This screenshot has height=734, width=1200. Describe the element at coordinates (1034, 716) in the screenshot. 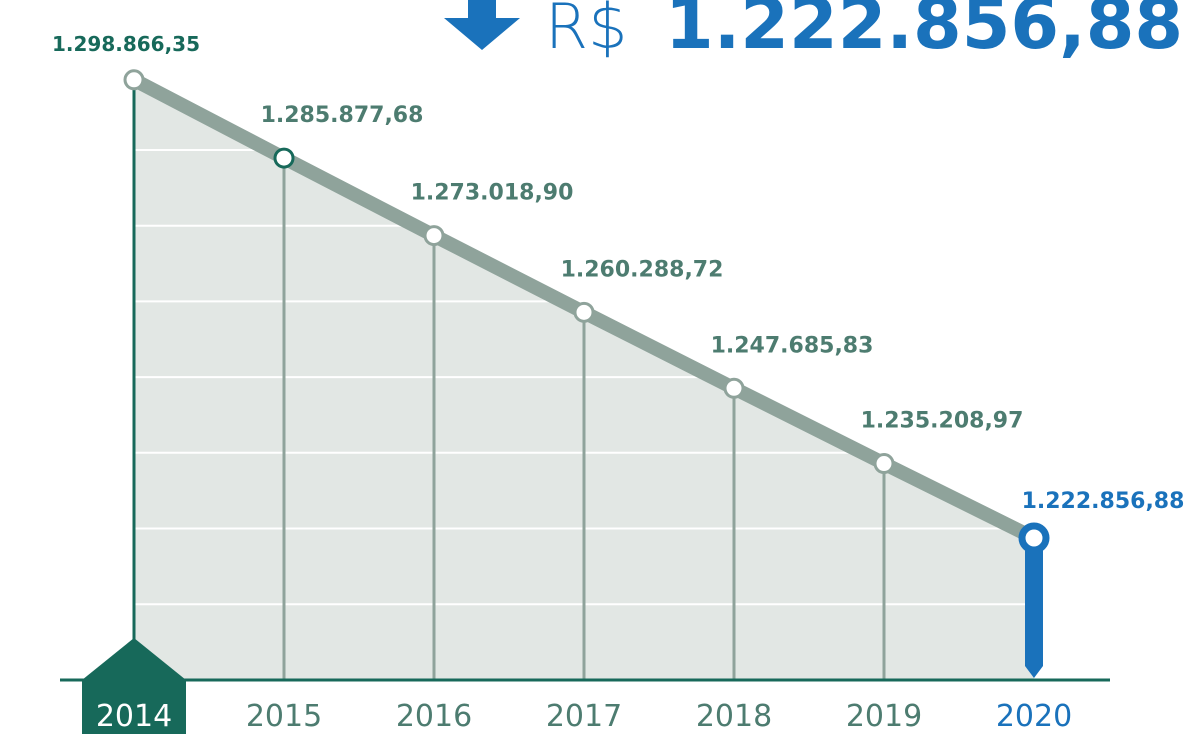

I see `x-tick-label: 2020` at that location.